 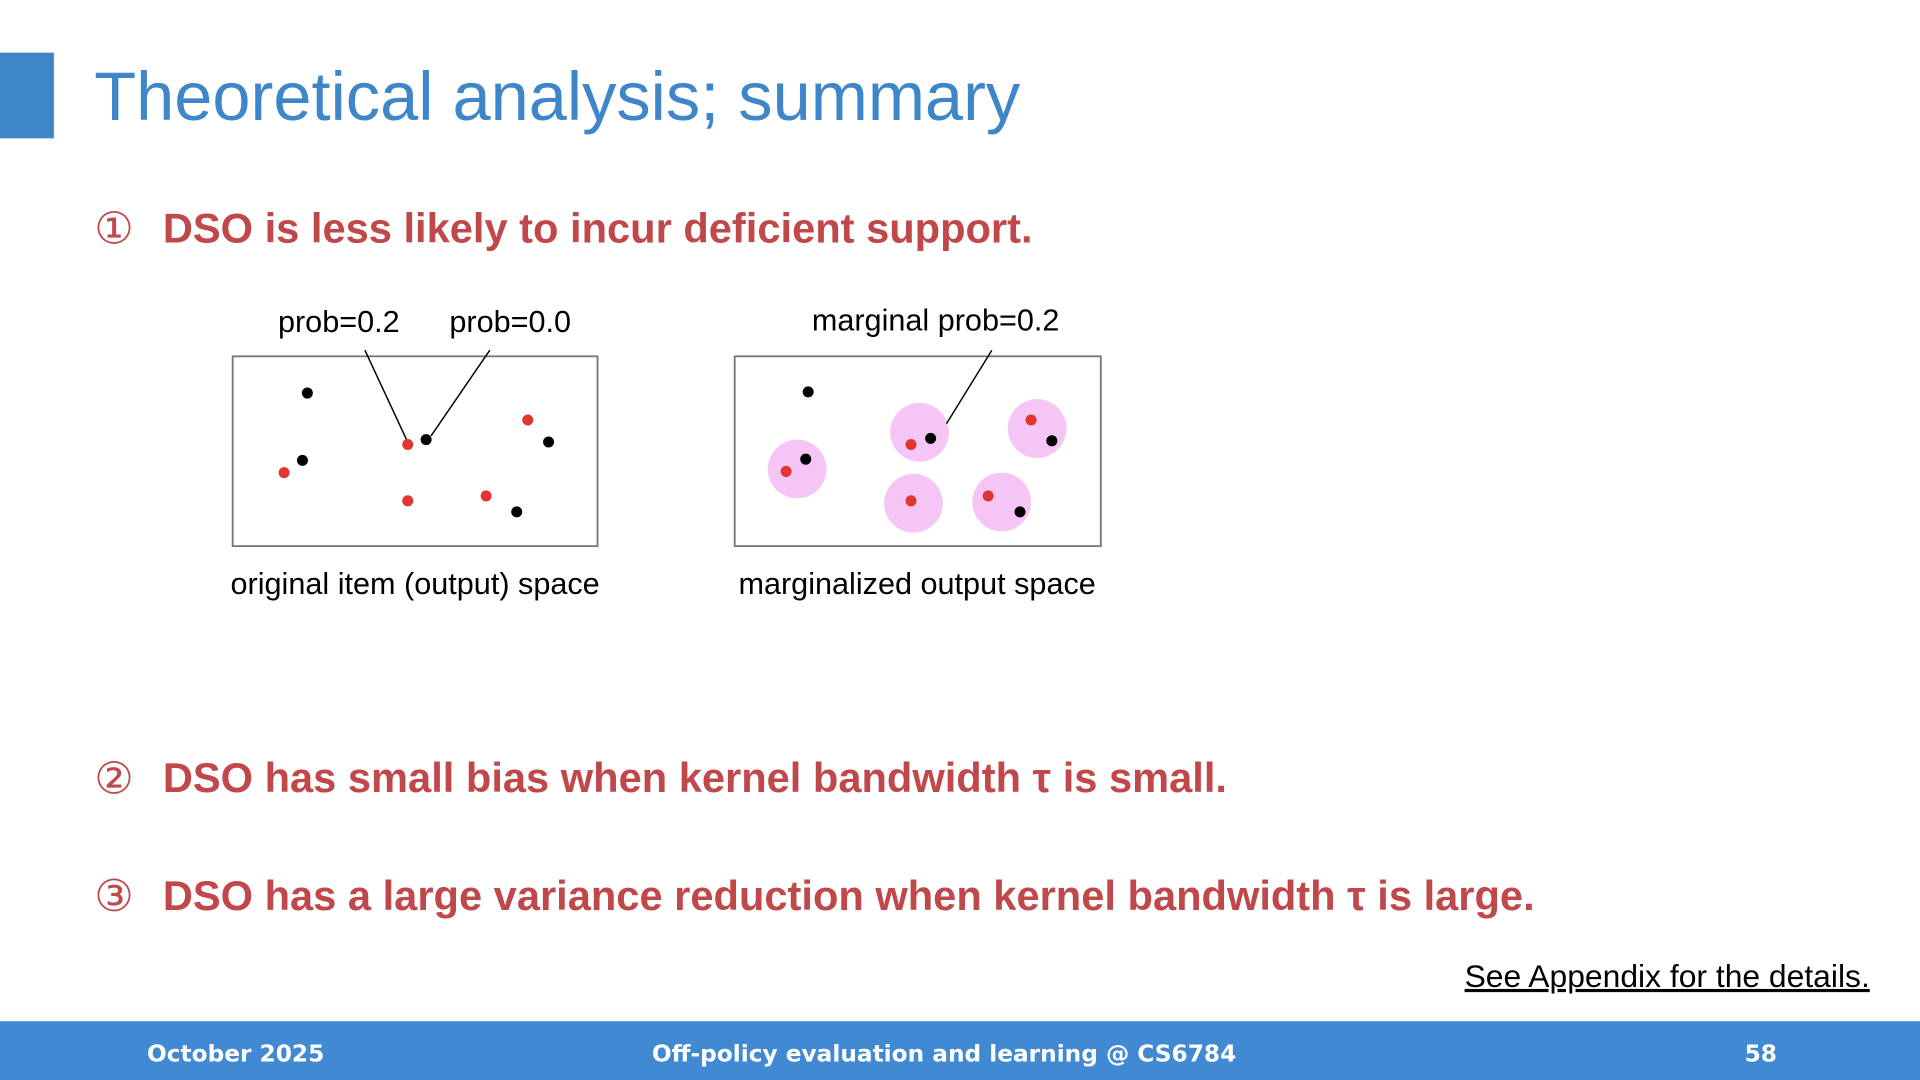 What do you see at coordinates (114, 229) in the screenshot?
I see `point-marker: ①` at bounding box center [114, 229].